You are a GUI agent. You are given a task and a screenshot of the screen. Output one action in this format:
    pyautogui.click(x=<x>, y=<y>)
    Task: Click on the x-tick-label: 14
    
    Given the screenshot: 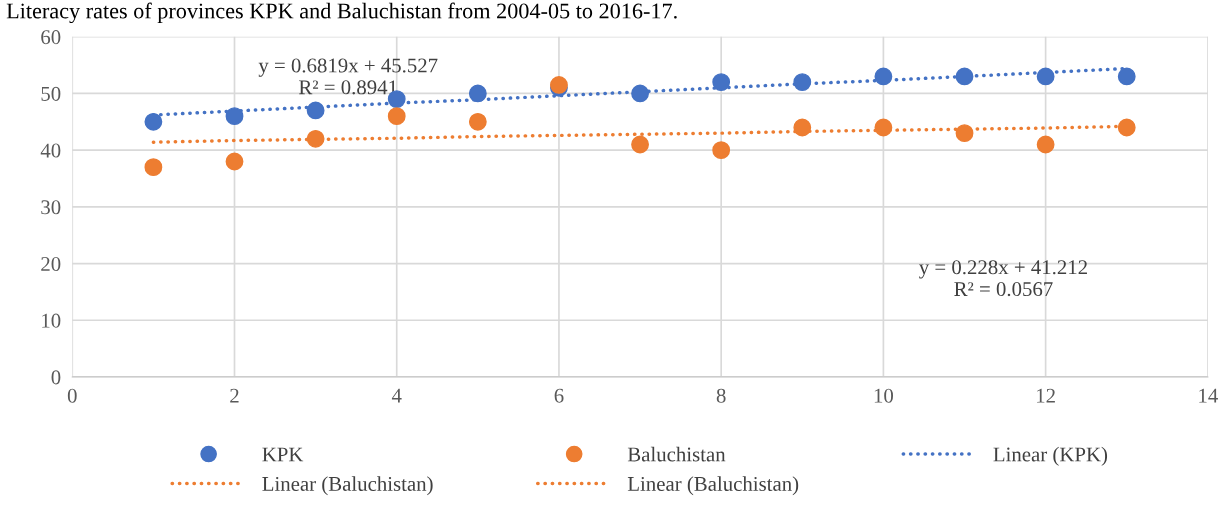 What is the action you would take?
    pyautogui.click(x=1208, y=395)
    